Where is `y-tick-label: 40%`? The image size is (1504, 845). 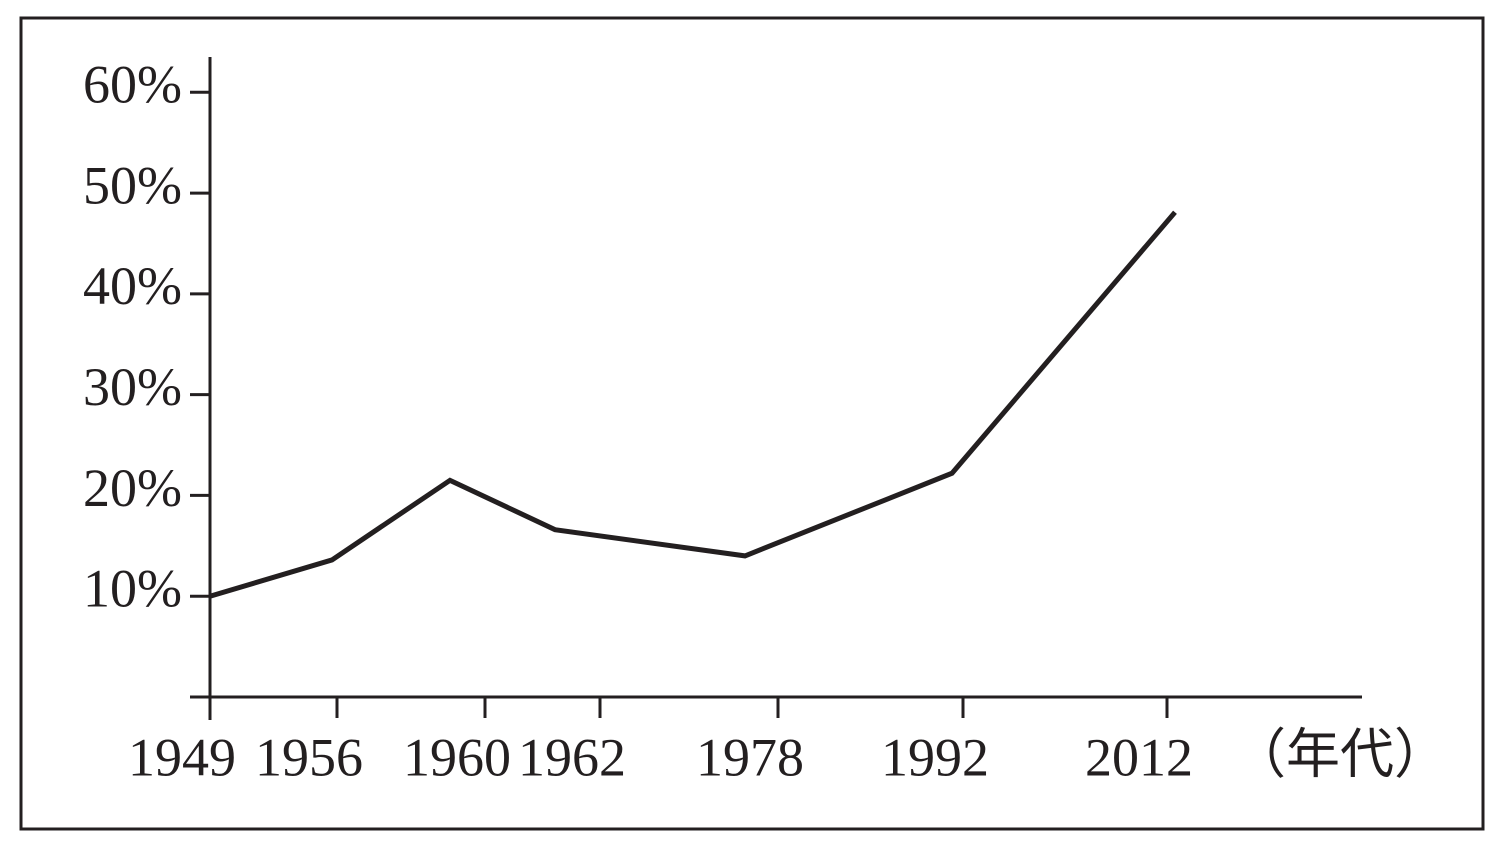
y-tick-label: 40% is located at coordinates (132, 286).